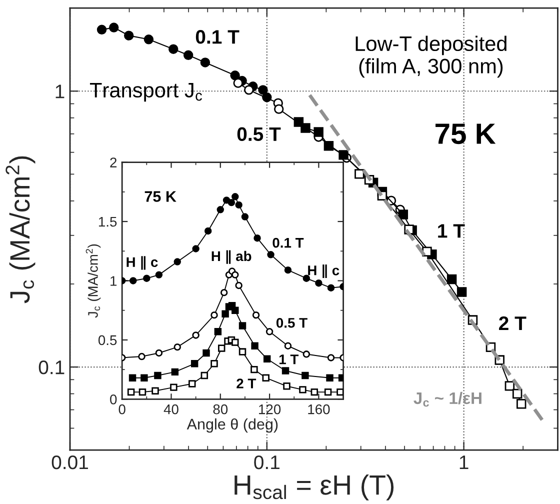 Image resolution: width=560 pixels, height=504 pixels. What do you see at coordinates (146, 92) in the screenshot?
I see `annotation: Transport J$_{c}$` at bounding box center [146, 92].